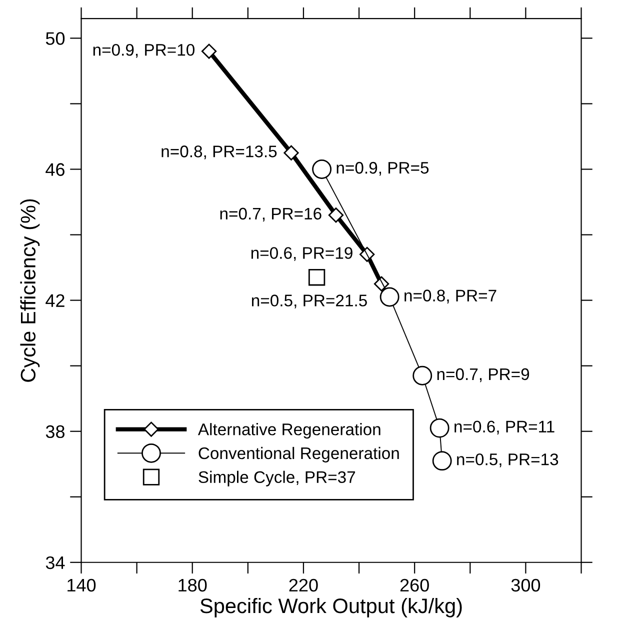  Describe the element at coordinates (192, 585) in the screenshot. I see `x-tick-label: 180` at that location.